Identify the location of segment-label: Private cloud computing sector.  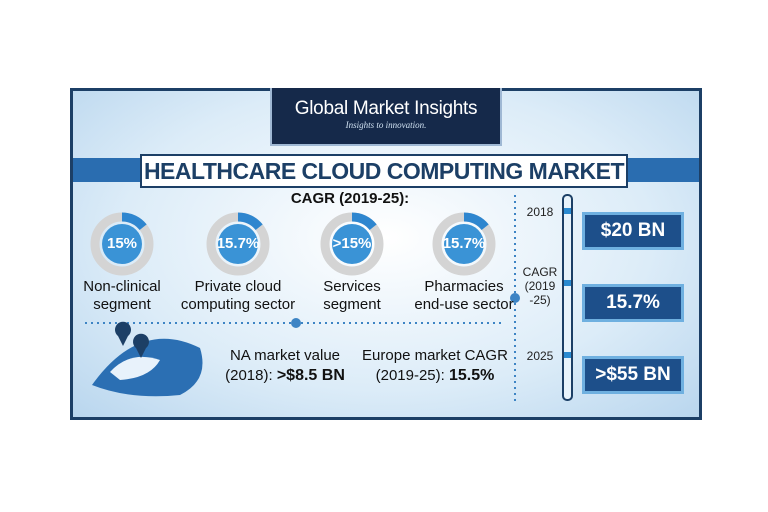
(238, 296).